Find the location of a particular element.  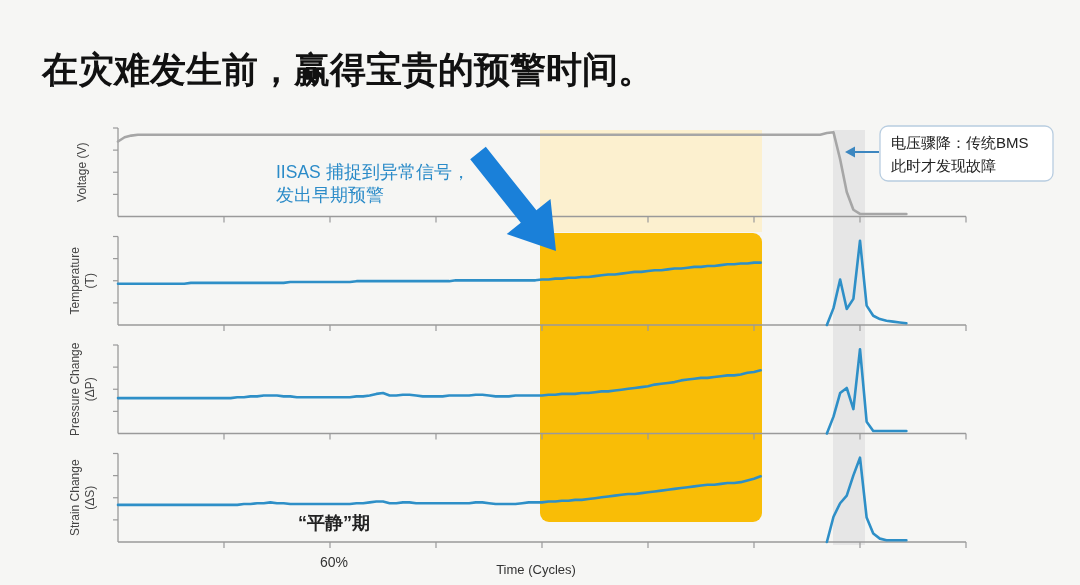

y-axis-title: Pressure Change (ΔP) is located at coordinates (82, 389).